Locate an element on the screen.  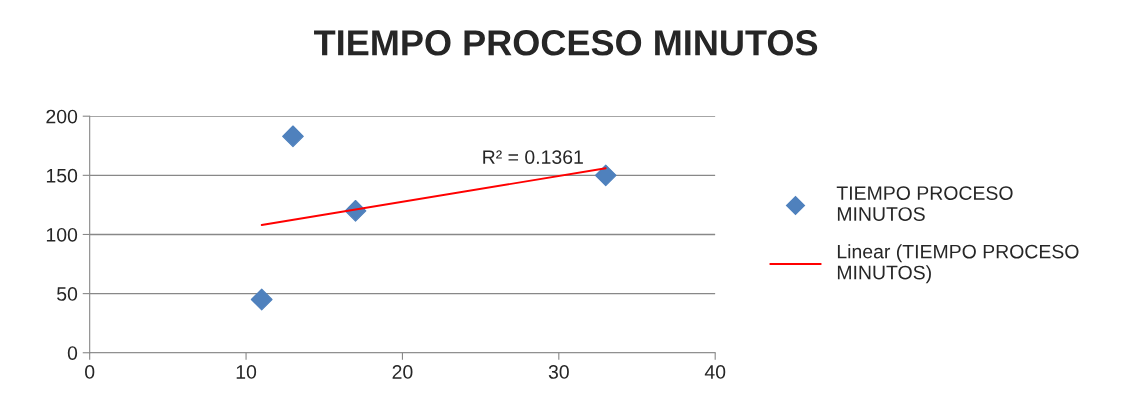
legend-label: TIEMPO PROCESO MINUTOS is located at coordinates (924, 203).